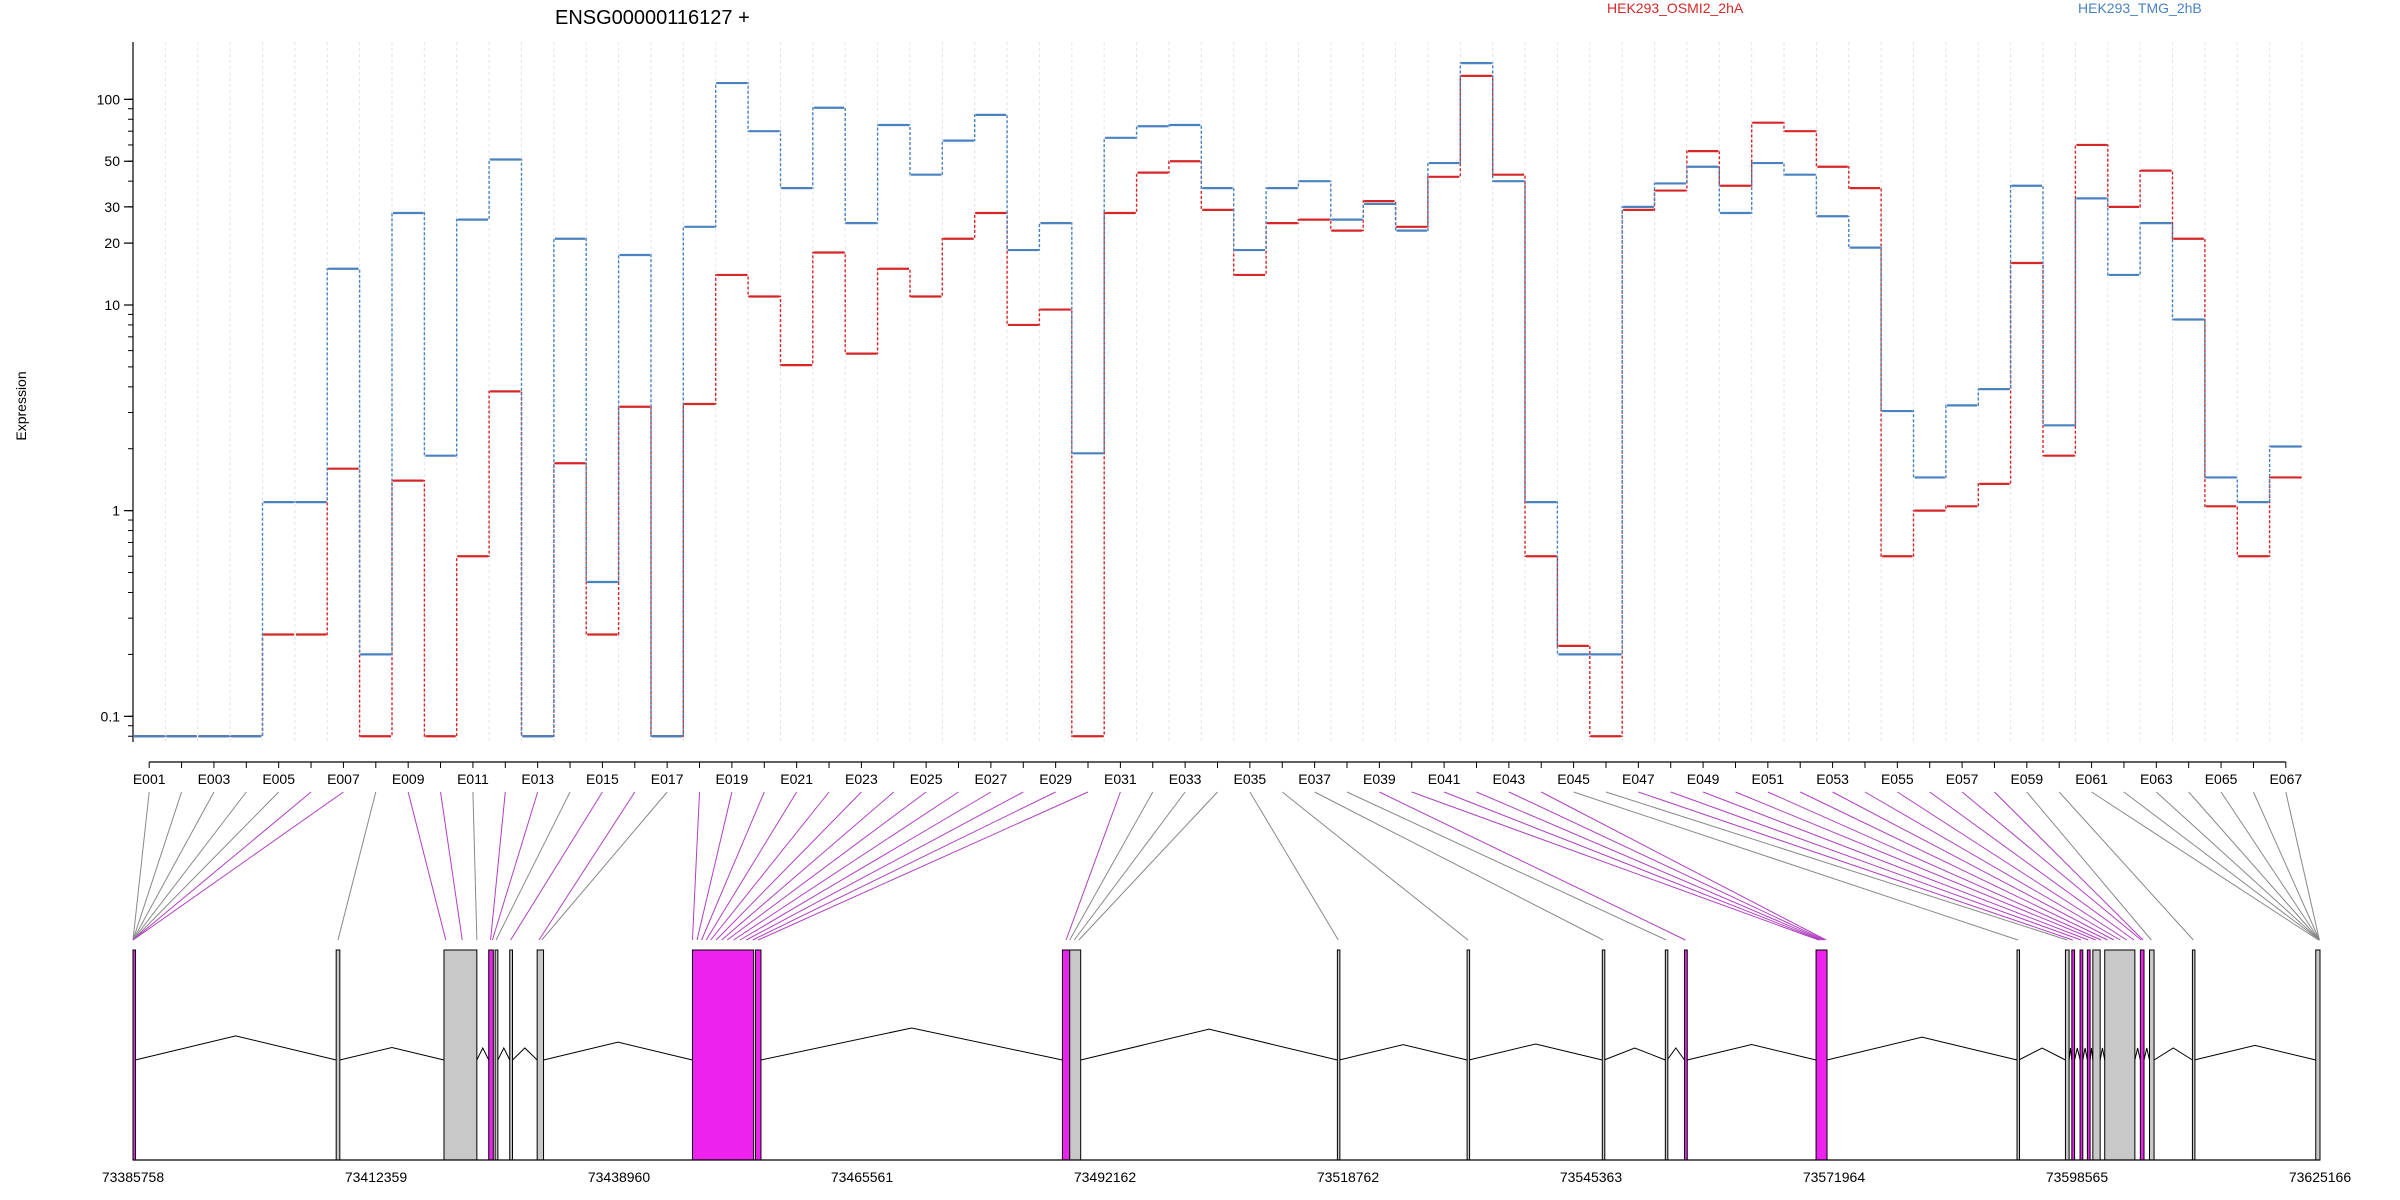 The image size is (2400, 1200). I want to click on genomic-coordinate-label: 73571964, so click(1834, 1177).